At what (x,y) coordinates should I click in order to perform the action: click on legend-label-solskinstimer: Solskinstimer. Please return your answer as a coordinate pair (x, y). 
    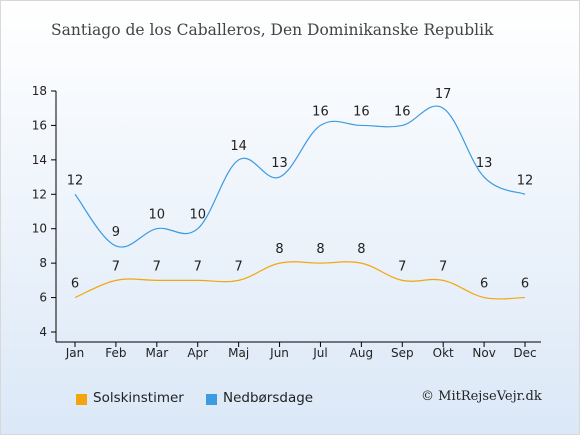
    Looking at the image, I should click on (138, 398).